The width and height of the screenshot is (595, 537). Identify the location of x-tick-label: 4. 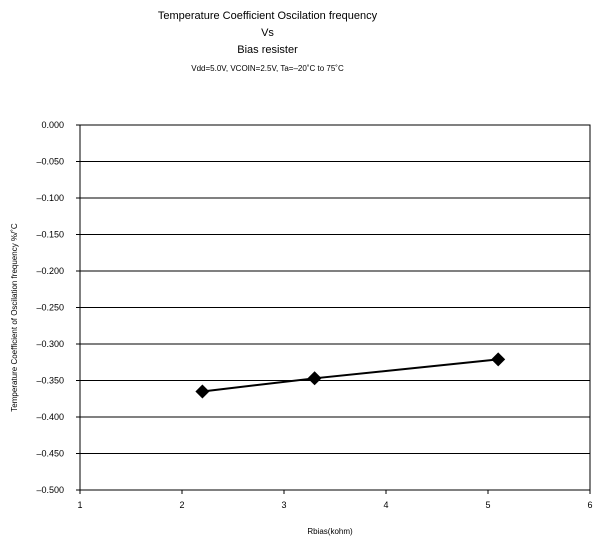
(385, 505).